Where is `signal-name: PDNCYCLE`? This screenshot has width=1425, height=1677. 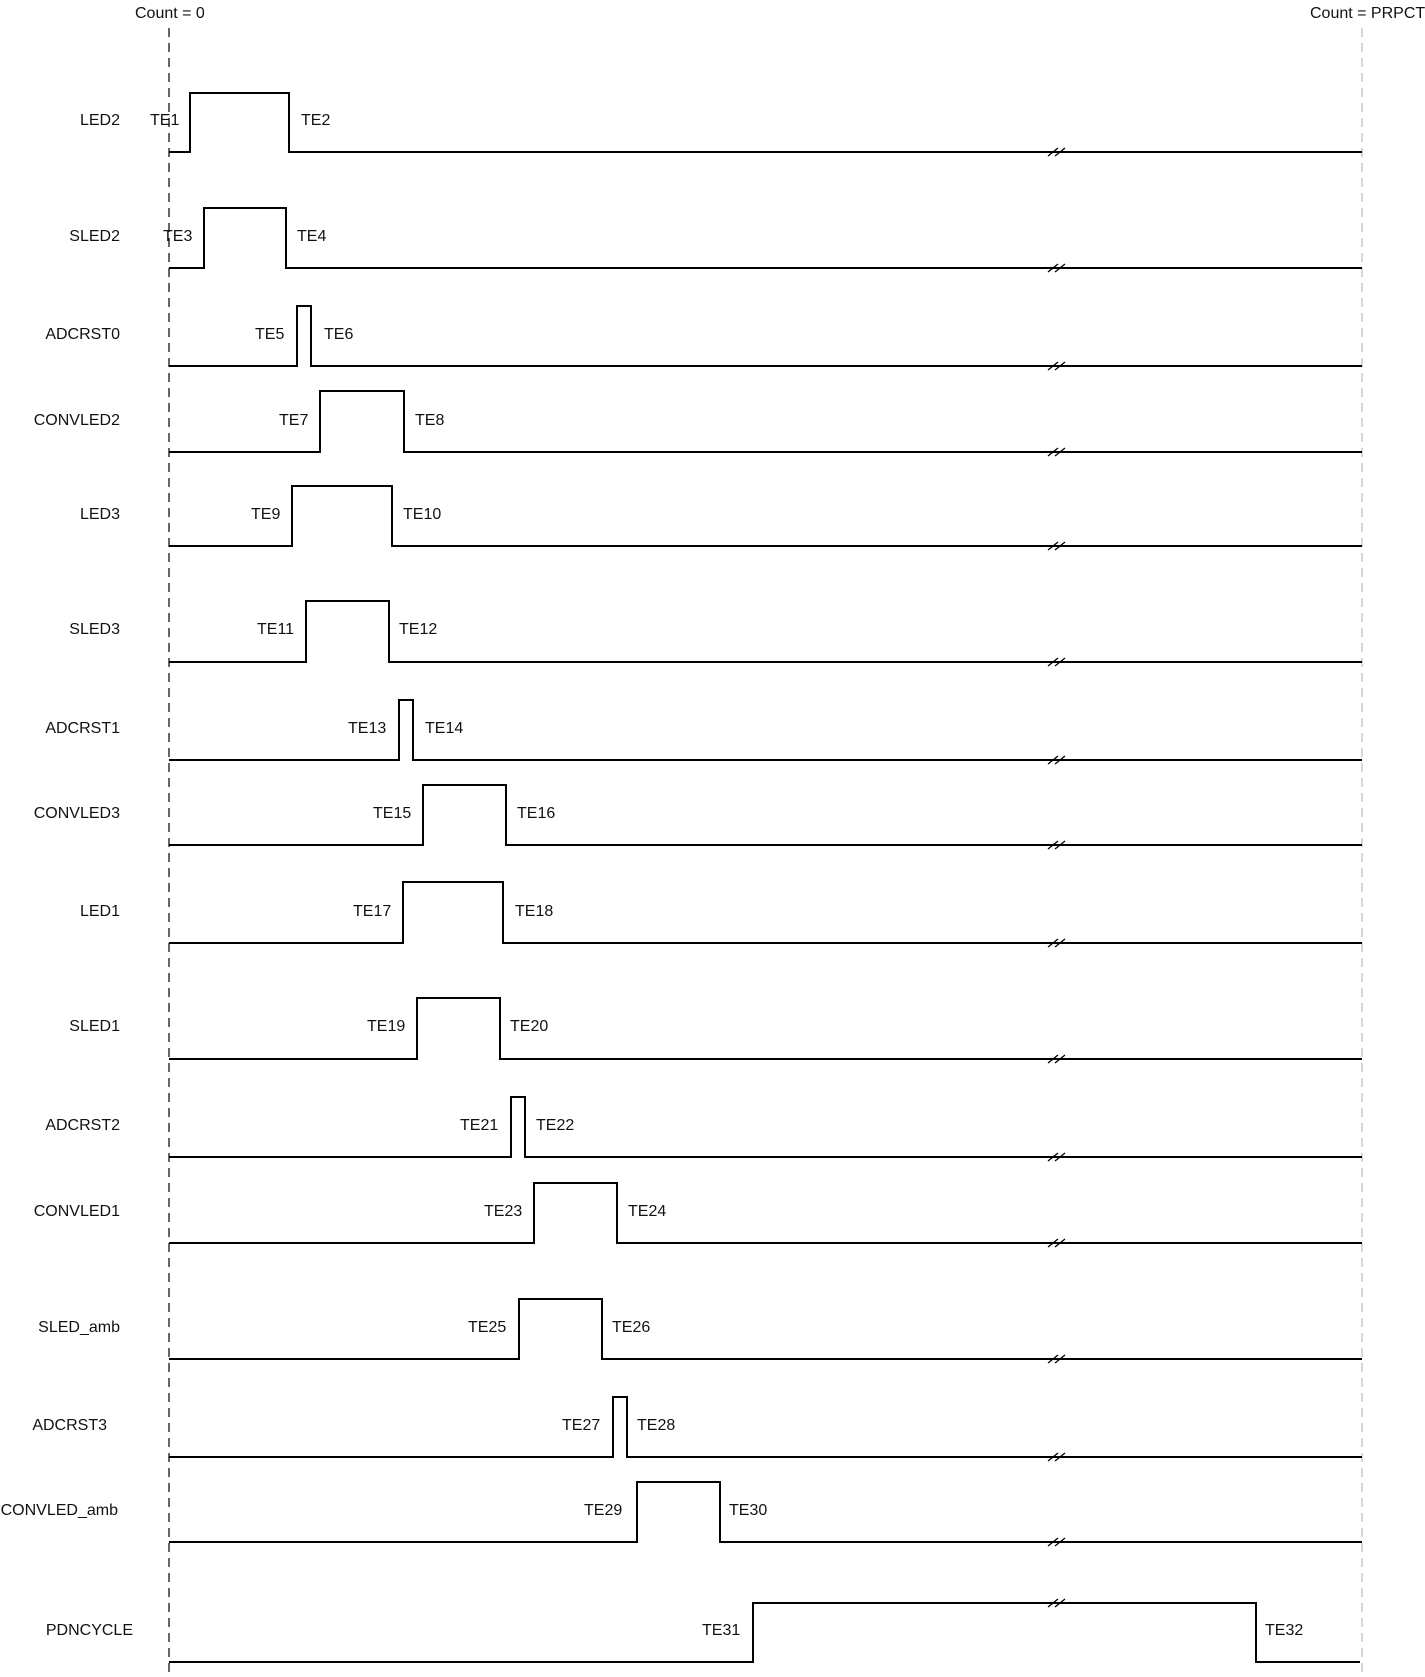
signal-name: PDNCYCLE is located at coordinates (89, 1630).